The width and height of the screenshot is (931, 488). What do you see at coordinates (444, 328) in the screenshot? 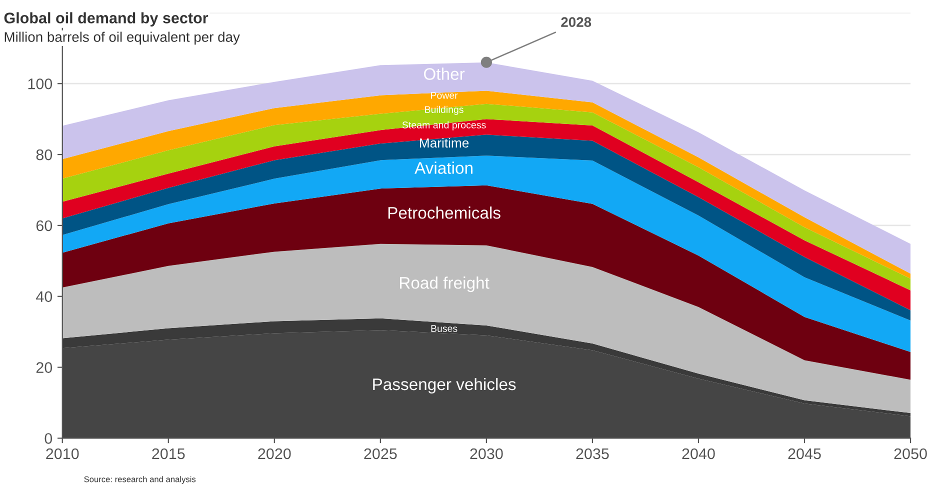
I see `series-label: Buses` at bounding box center [444, 328].